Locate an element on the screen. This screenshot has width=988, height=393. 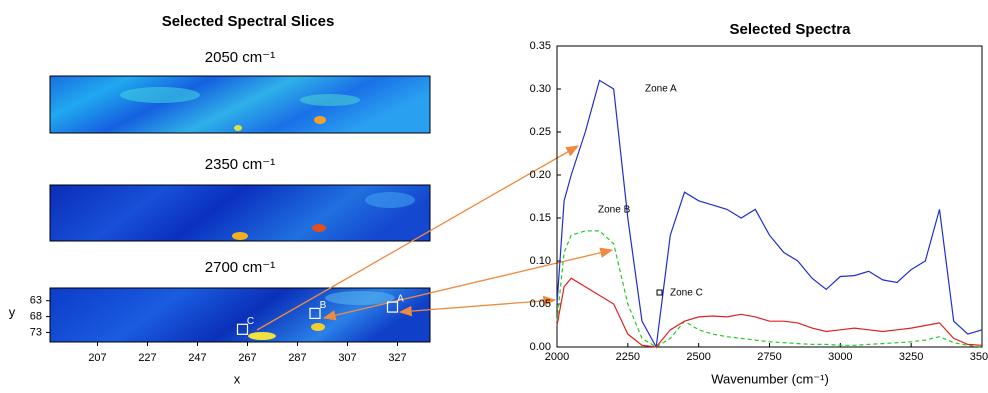
x-tick-label: 227 is located at coordinates (147, 358).